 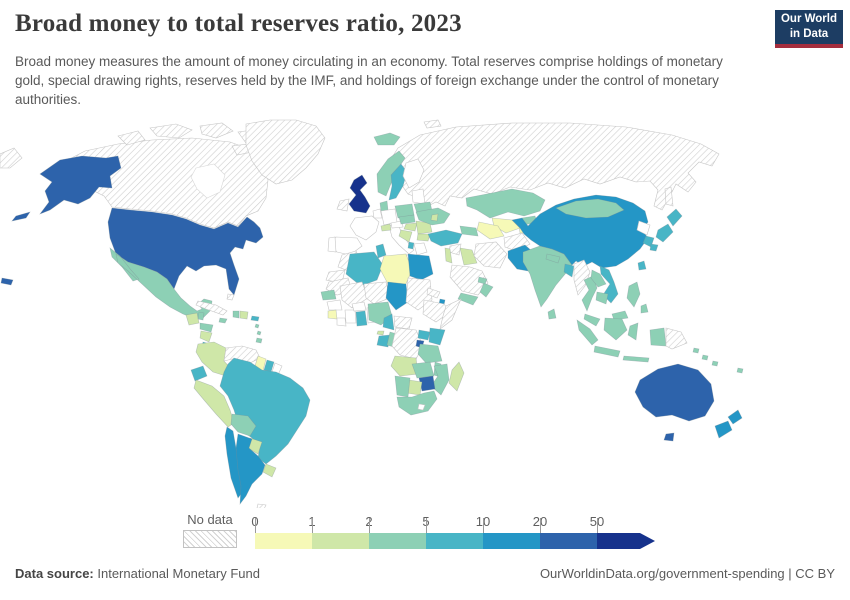 What do you see at coordinates (343, 205) in the screenshot?
I see `country-ireland: Ireland` at bounding box center [343, 205].